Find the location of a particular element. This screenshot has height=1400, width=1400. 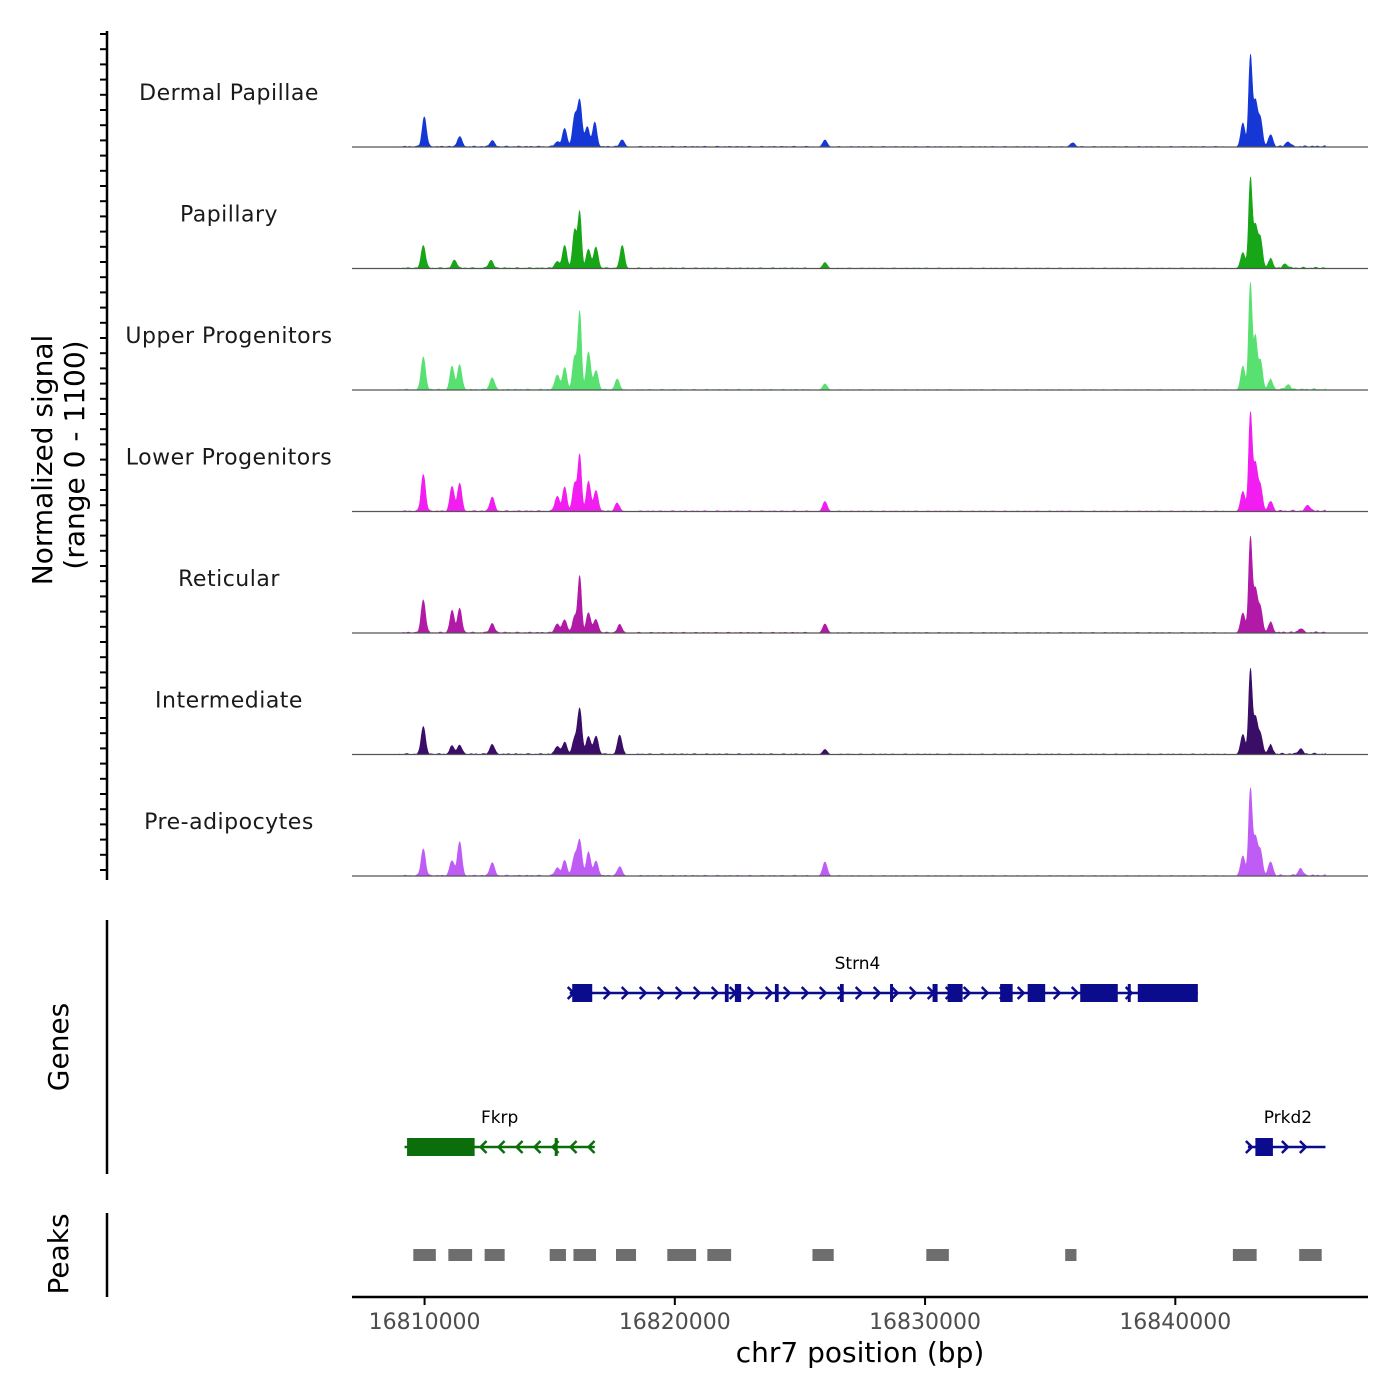

track-reticular: Reticular is located at coordinates (773, 585).